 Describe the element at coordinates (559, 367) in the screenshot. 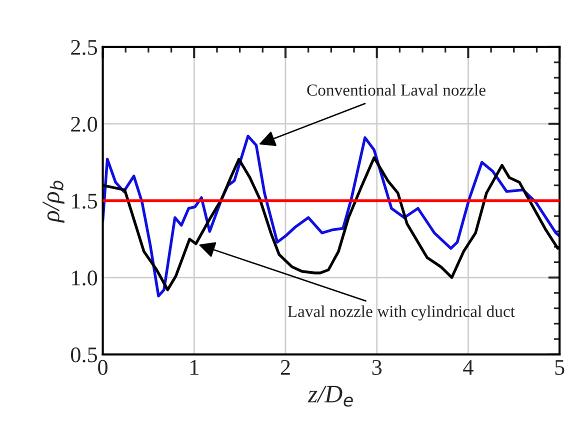

I see `x-tick-label: 5` at that location.